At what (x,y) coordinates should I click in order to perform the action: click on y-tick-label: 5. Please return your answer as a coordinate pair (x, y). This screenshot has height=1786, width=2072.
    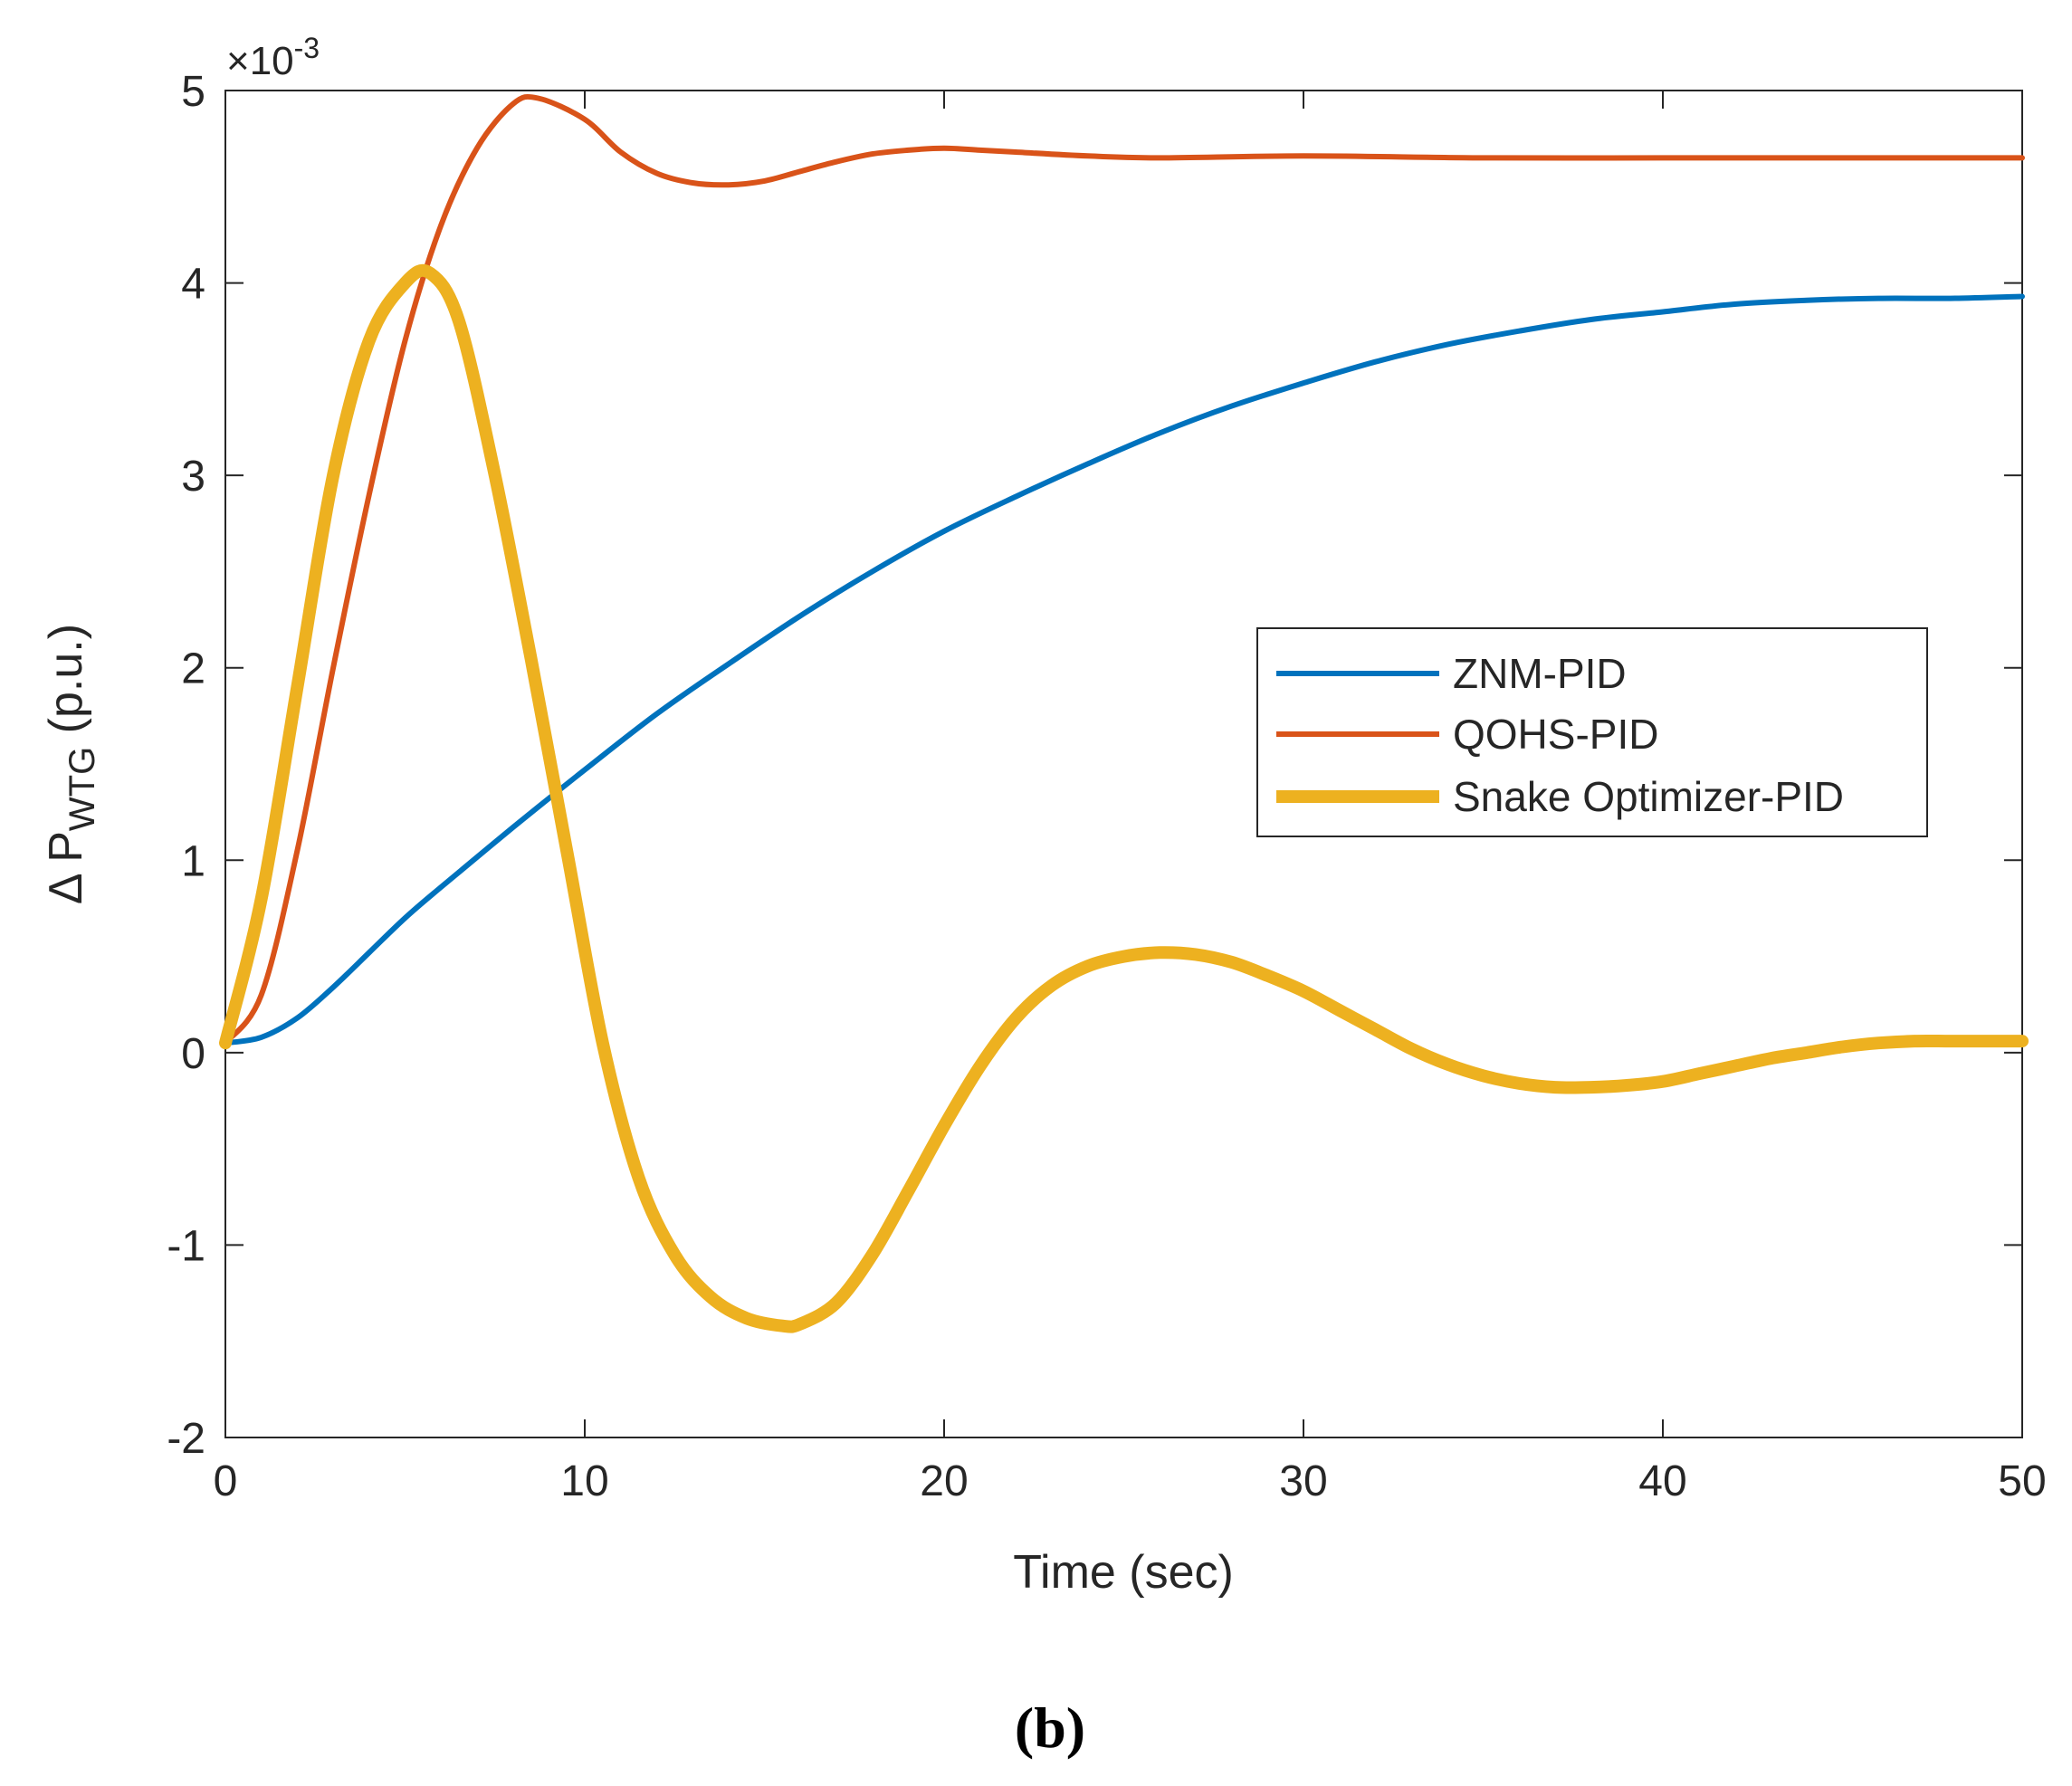
    Looking at the image, I should click on (193, 92).